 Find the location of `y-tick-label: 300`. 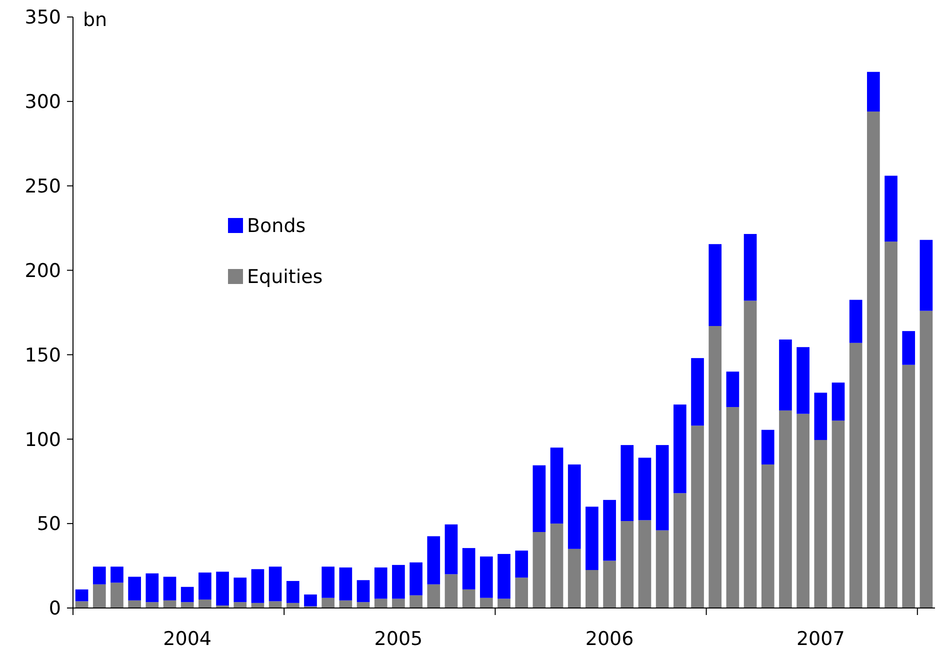

y-tick-label: 300 is located at coordinates (42, 102).